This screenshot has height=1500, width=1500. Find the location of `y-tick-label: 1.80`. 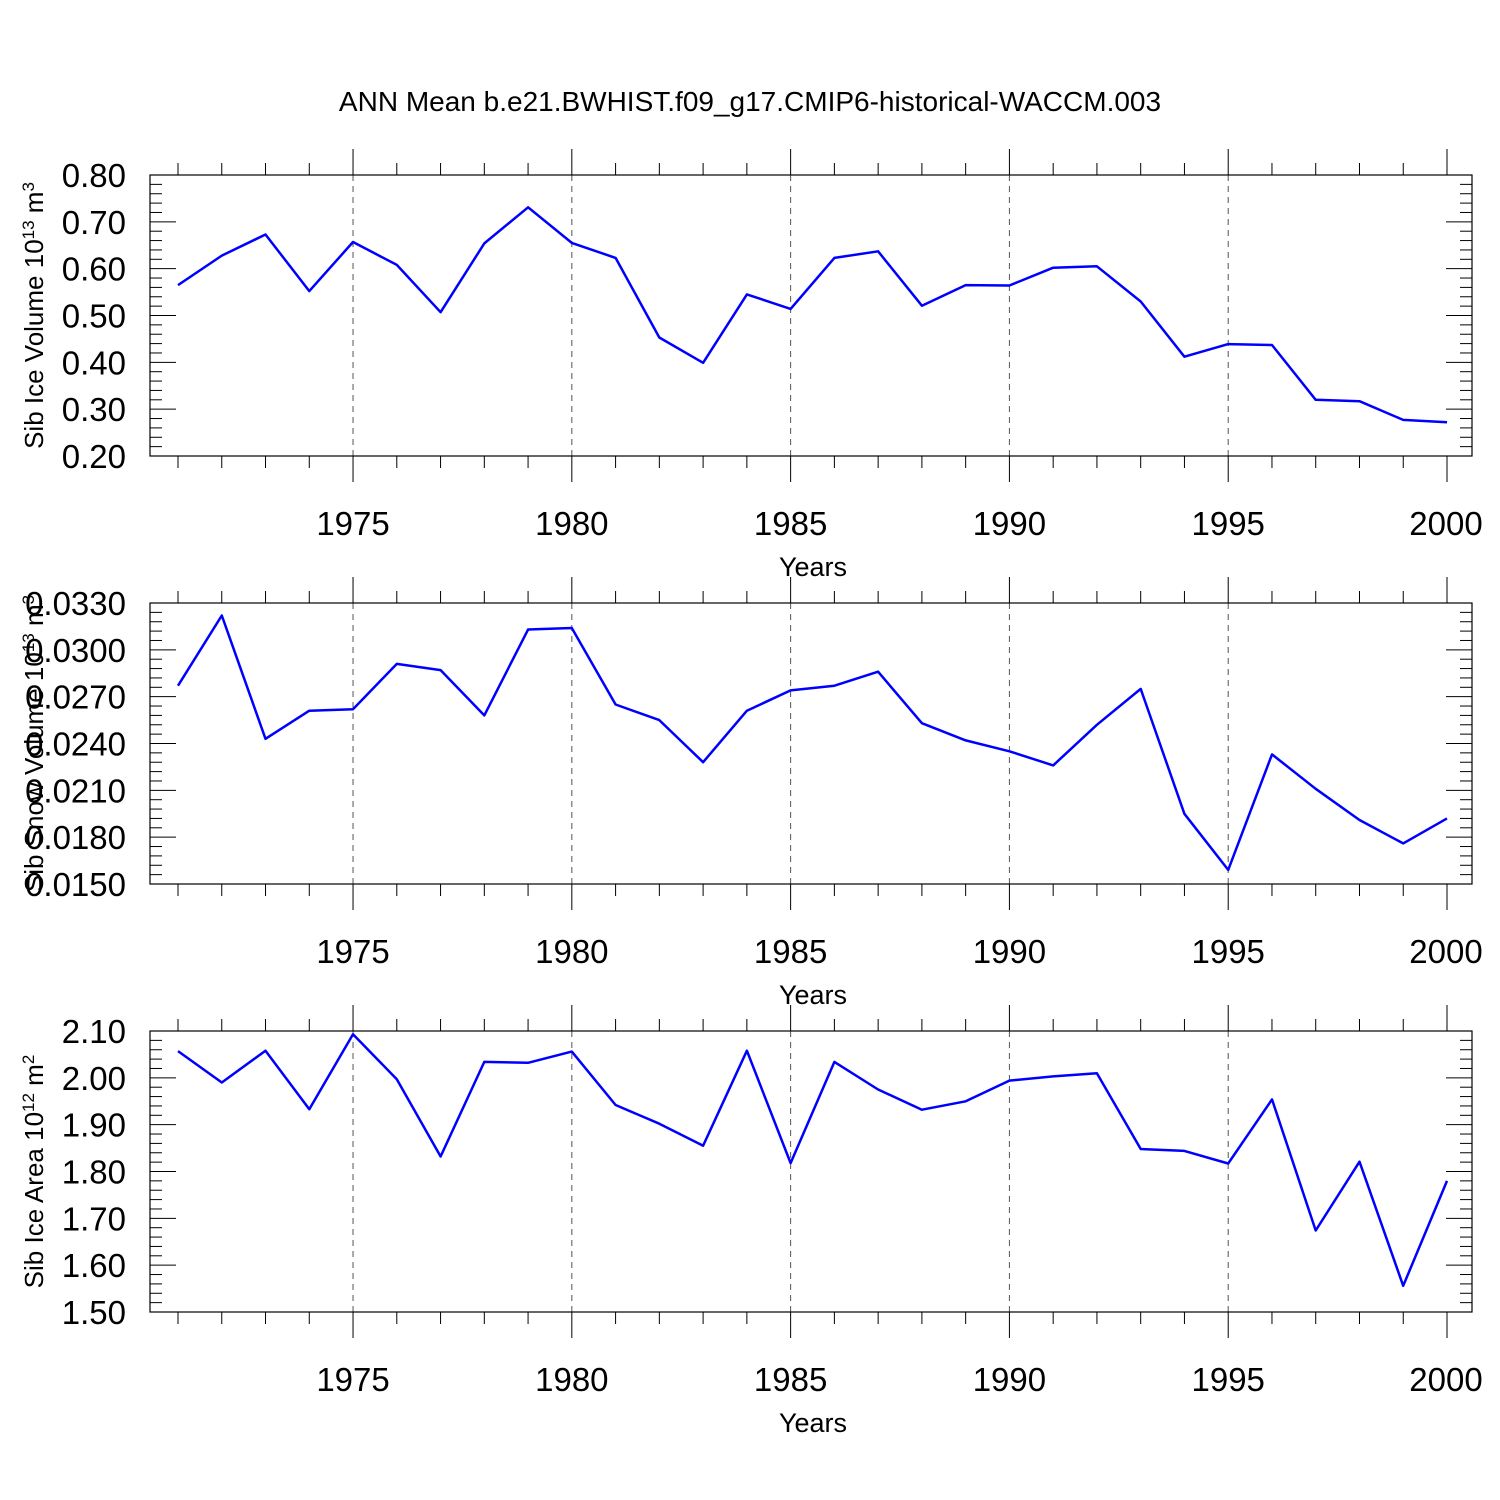

y-tick-label: 1.80 is located at coordinates (94, 1172).